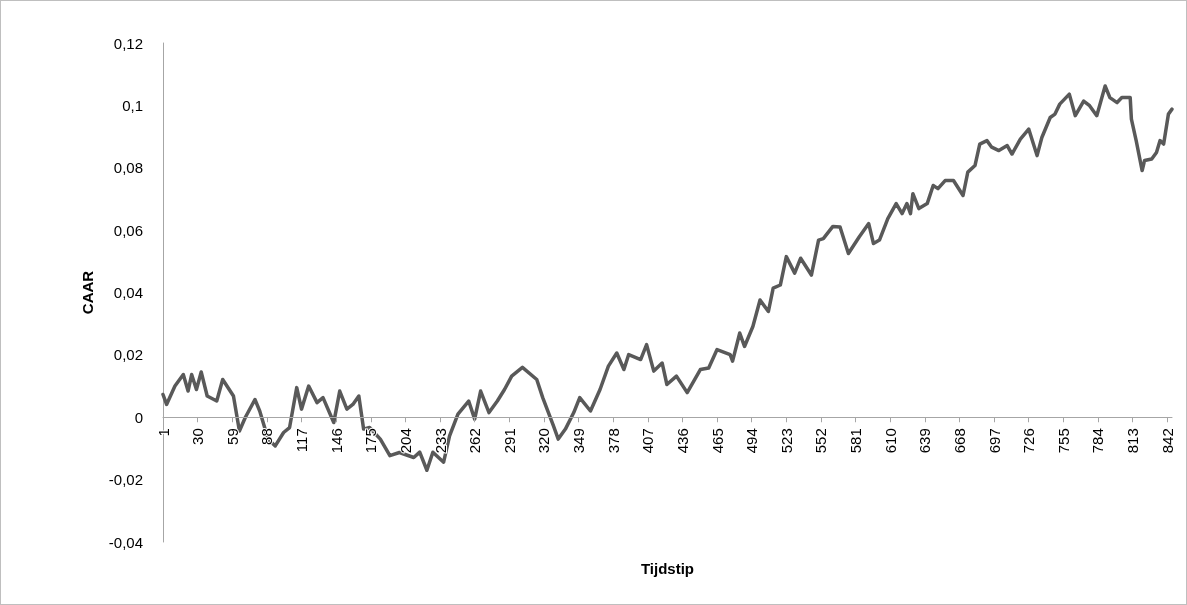  I want to click on x-tick-label: 813, so click(1133, 441).